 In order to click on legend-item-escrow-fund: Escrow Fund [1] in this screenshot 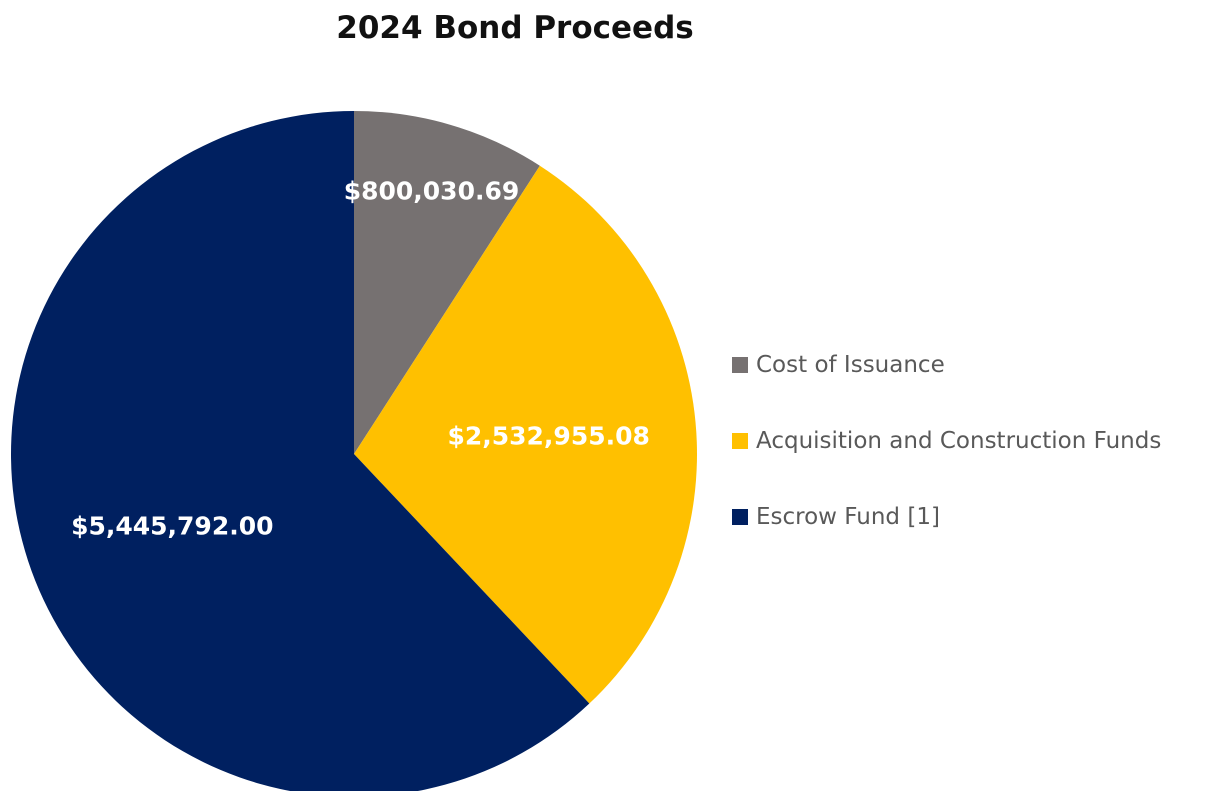, I will do `click(946, 517)`.